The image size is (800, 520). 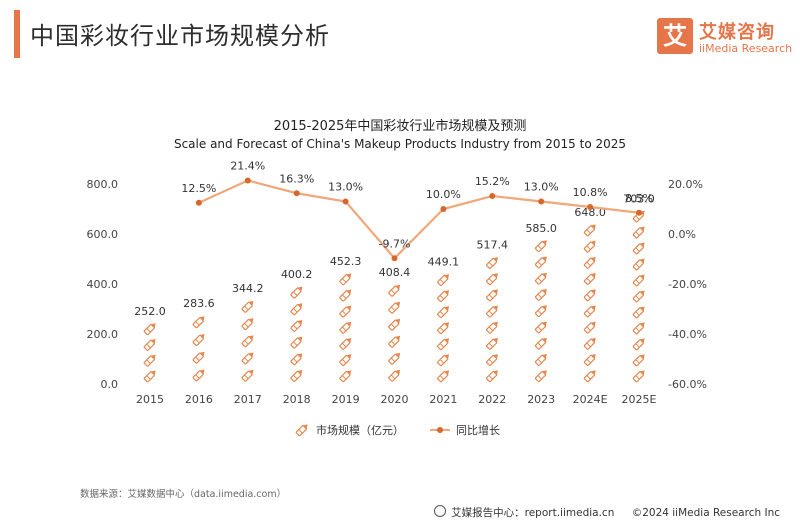 I want to click on y-left-tick-label: 400.0, so click(x=103, y=284).